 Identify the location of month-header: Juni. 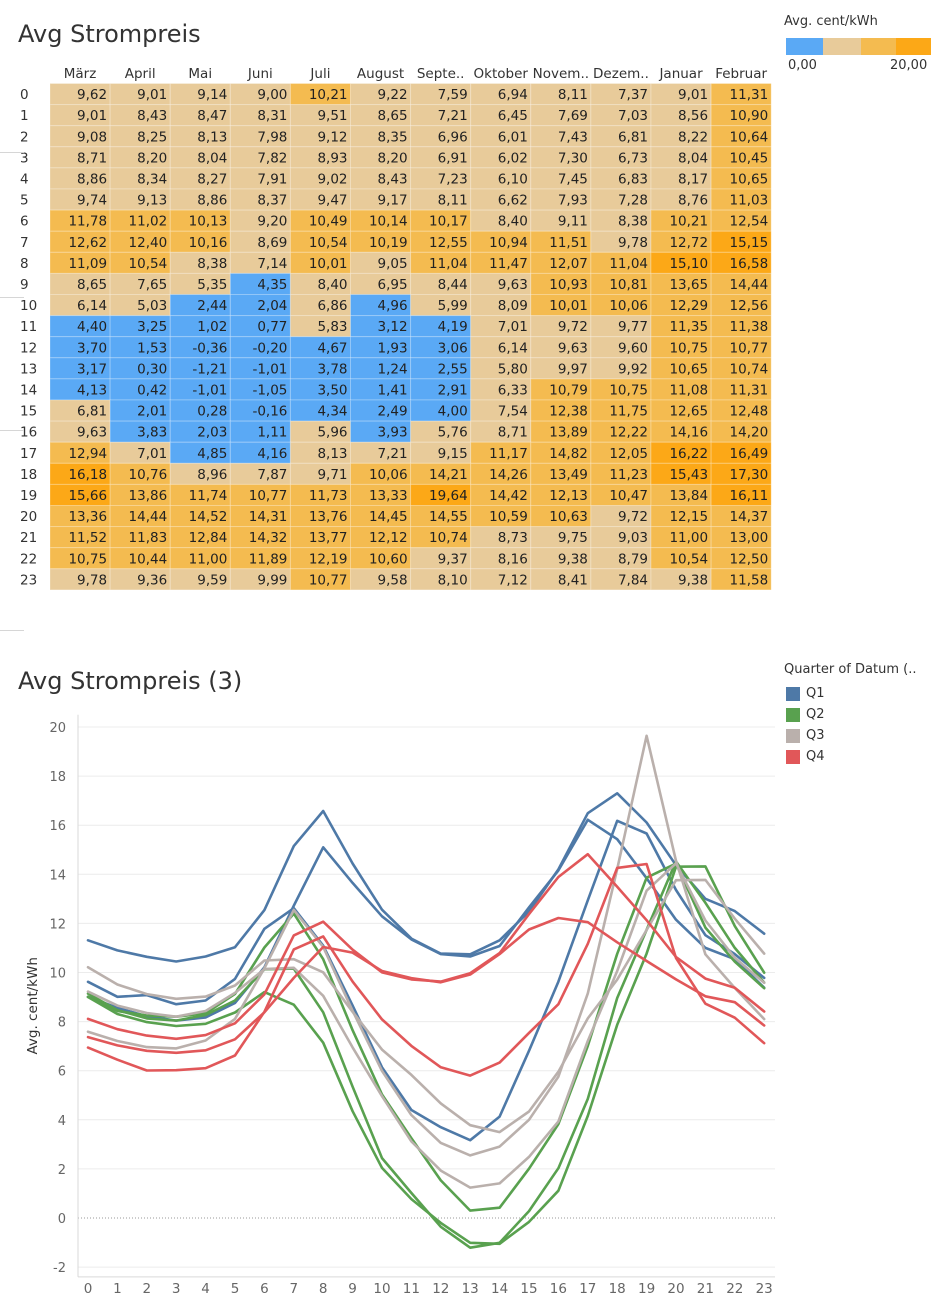
(260, 74).